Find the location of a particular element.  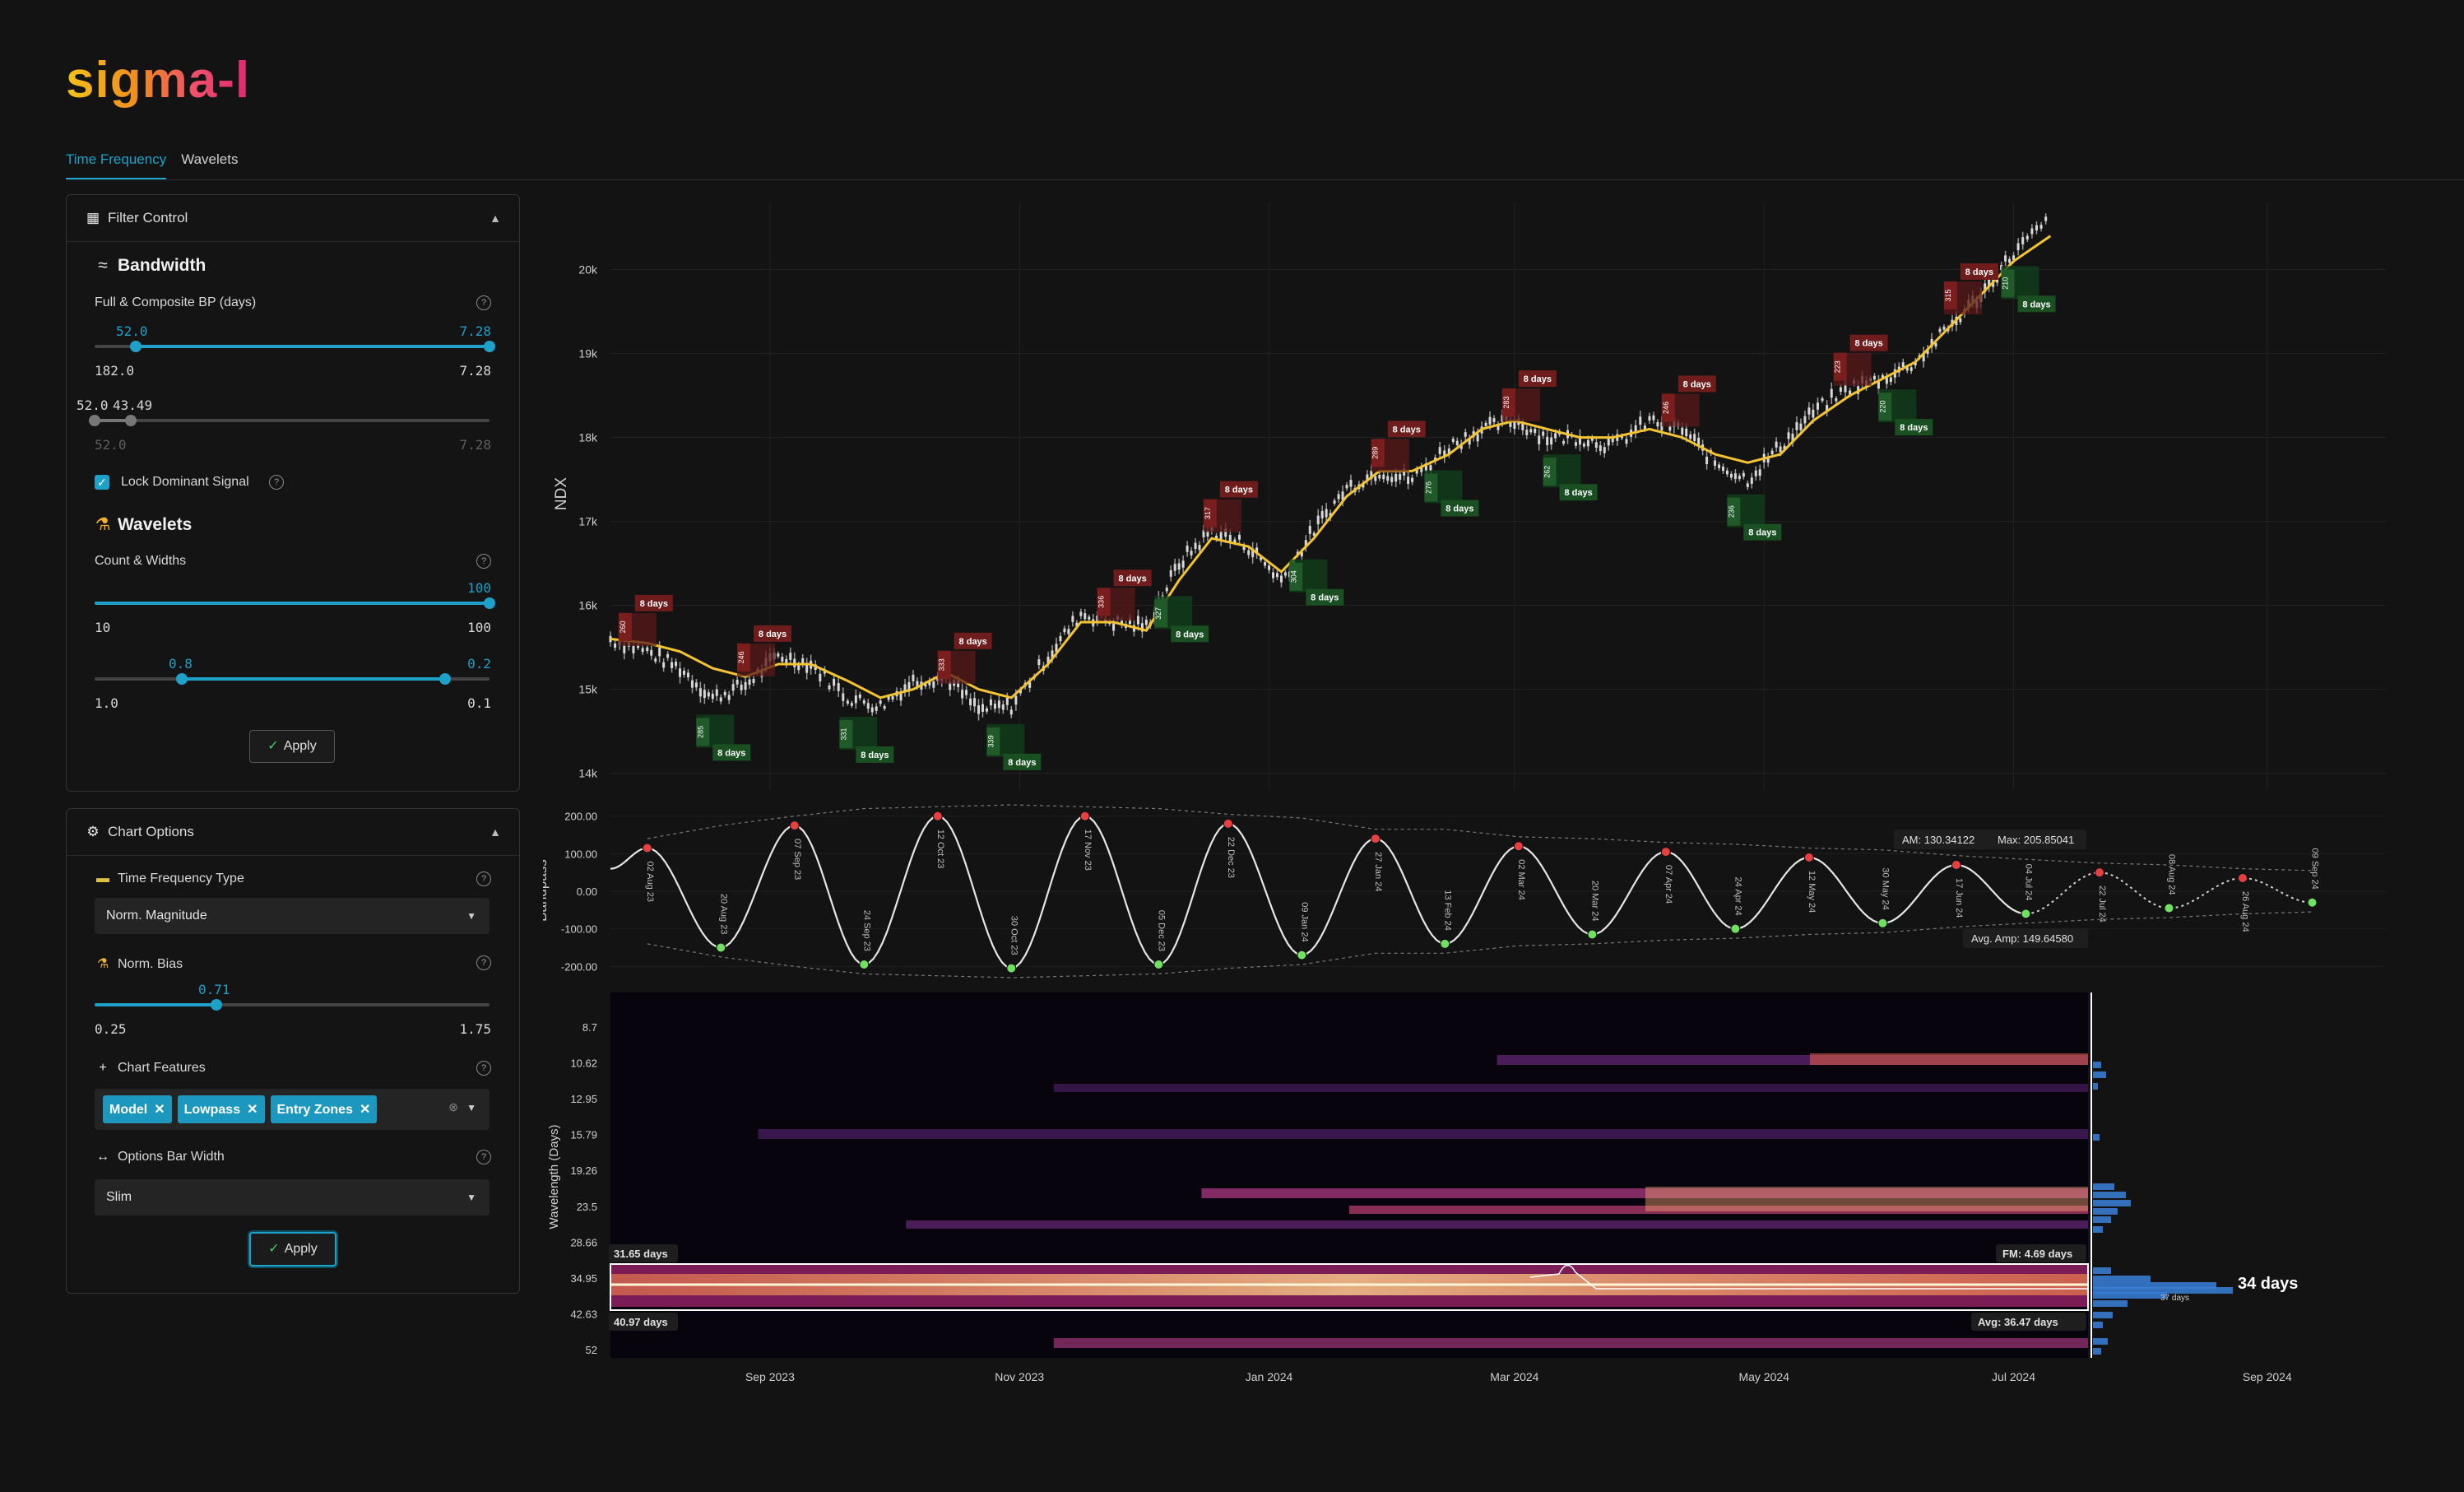

tf-type-select: Norm. Magnitude ▼ is located at coordinates (292, 916).